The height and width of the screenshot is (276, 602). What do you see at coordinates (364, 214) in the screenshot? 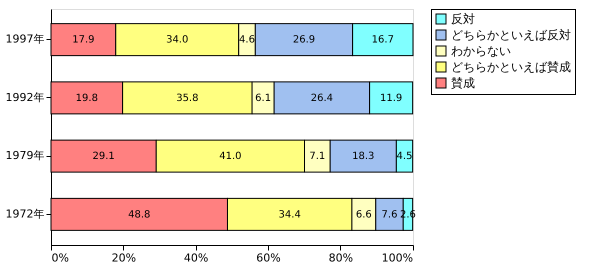
I see `data-label: 6.6` at bounding box center [364, 214].